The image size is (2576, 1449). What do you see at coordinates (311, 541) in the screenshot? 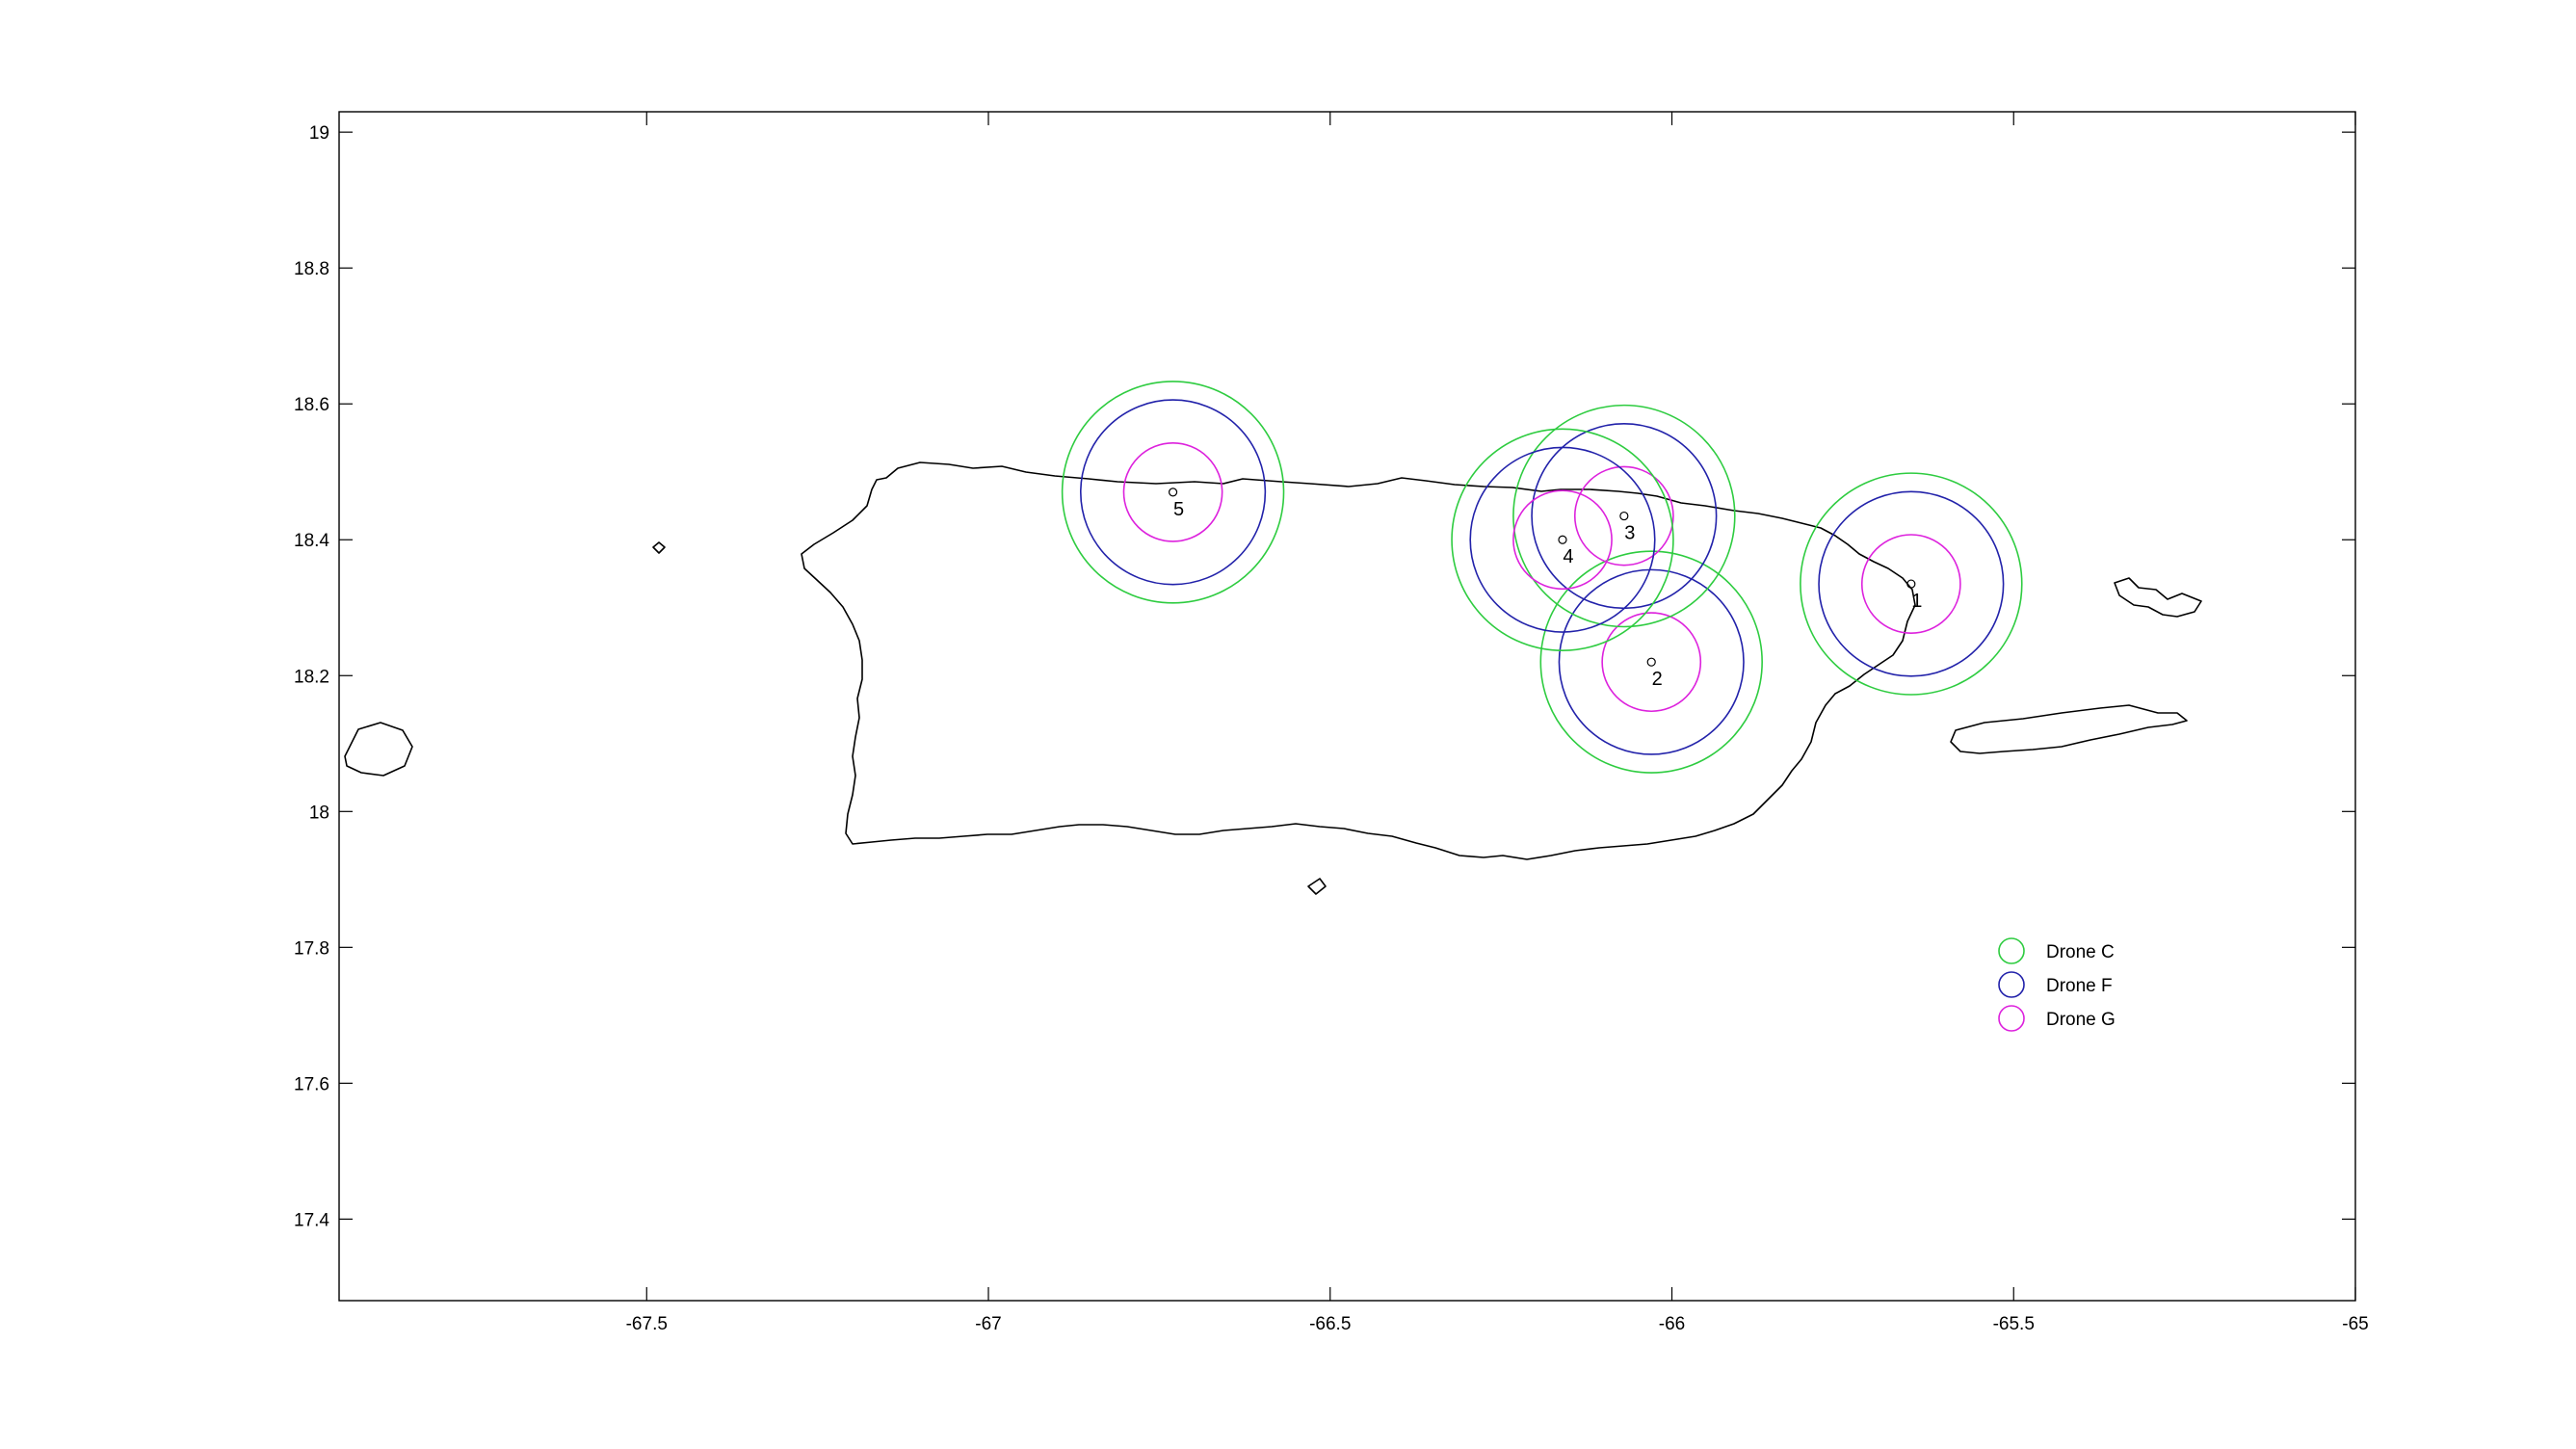
I see `y-tick-label: 18.4` at bounding box center [311, 541].